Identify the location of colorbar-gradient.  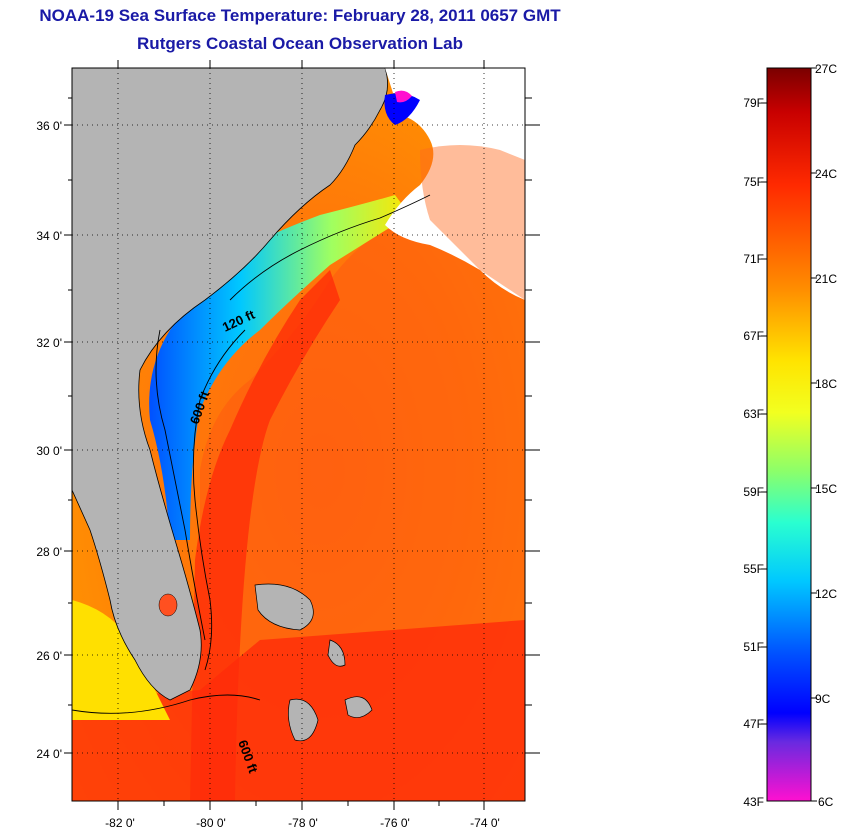
(789, 434).